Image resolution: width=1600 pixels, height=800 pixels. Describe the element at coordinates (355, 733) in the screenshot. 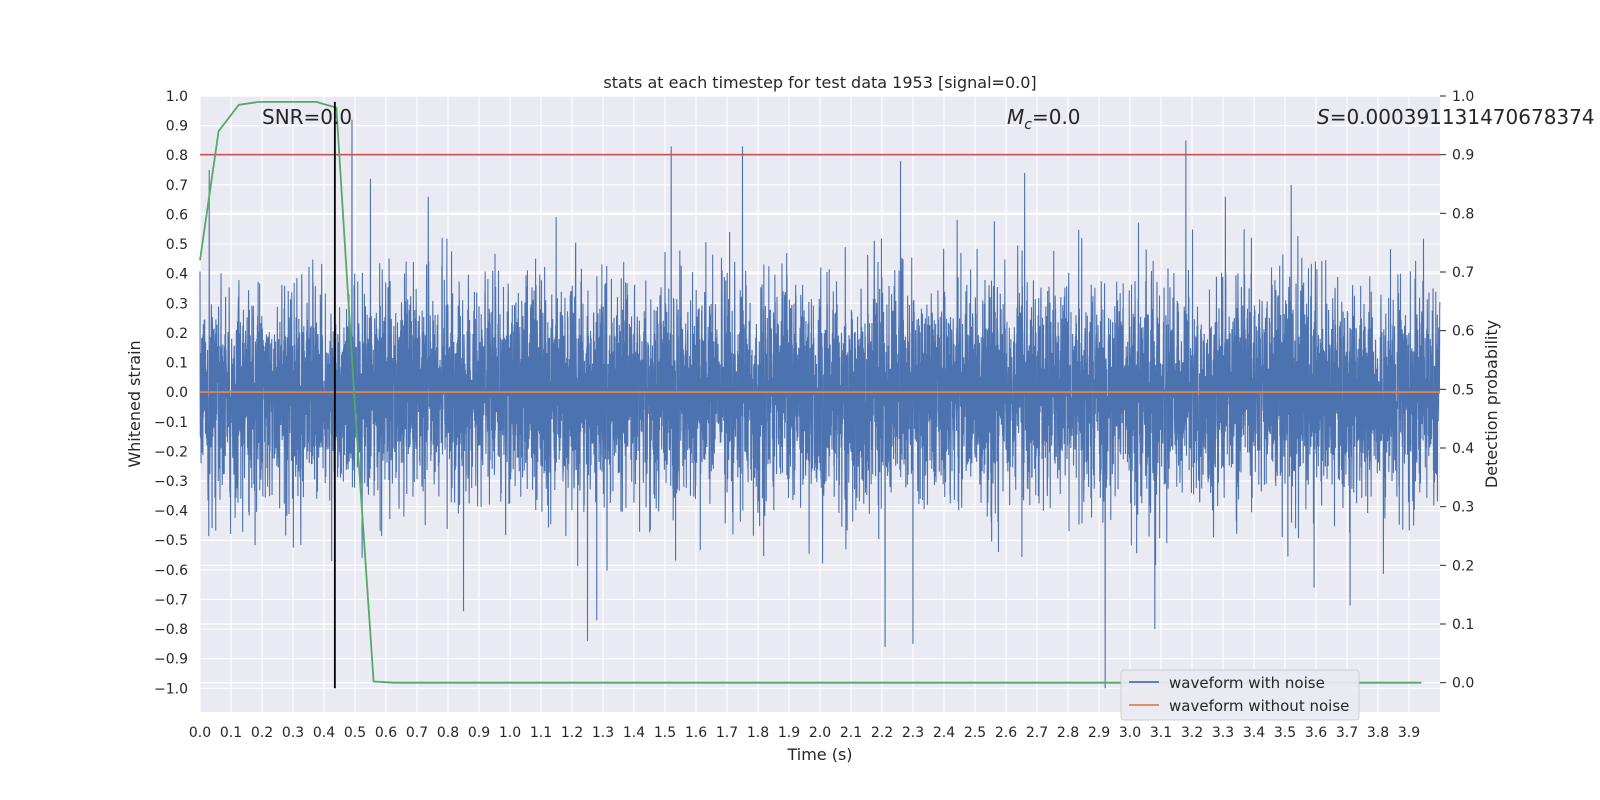

I see `x-tick-label: 0.5` at that location.